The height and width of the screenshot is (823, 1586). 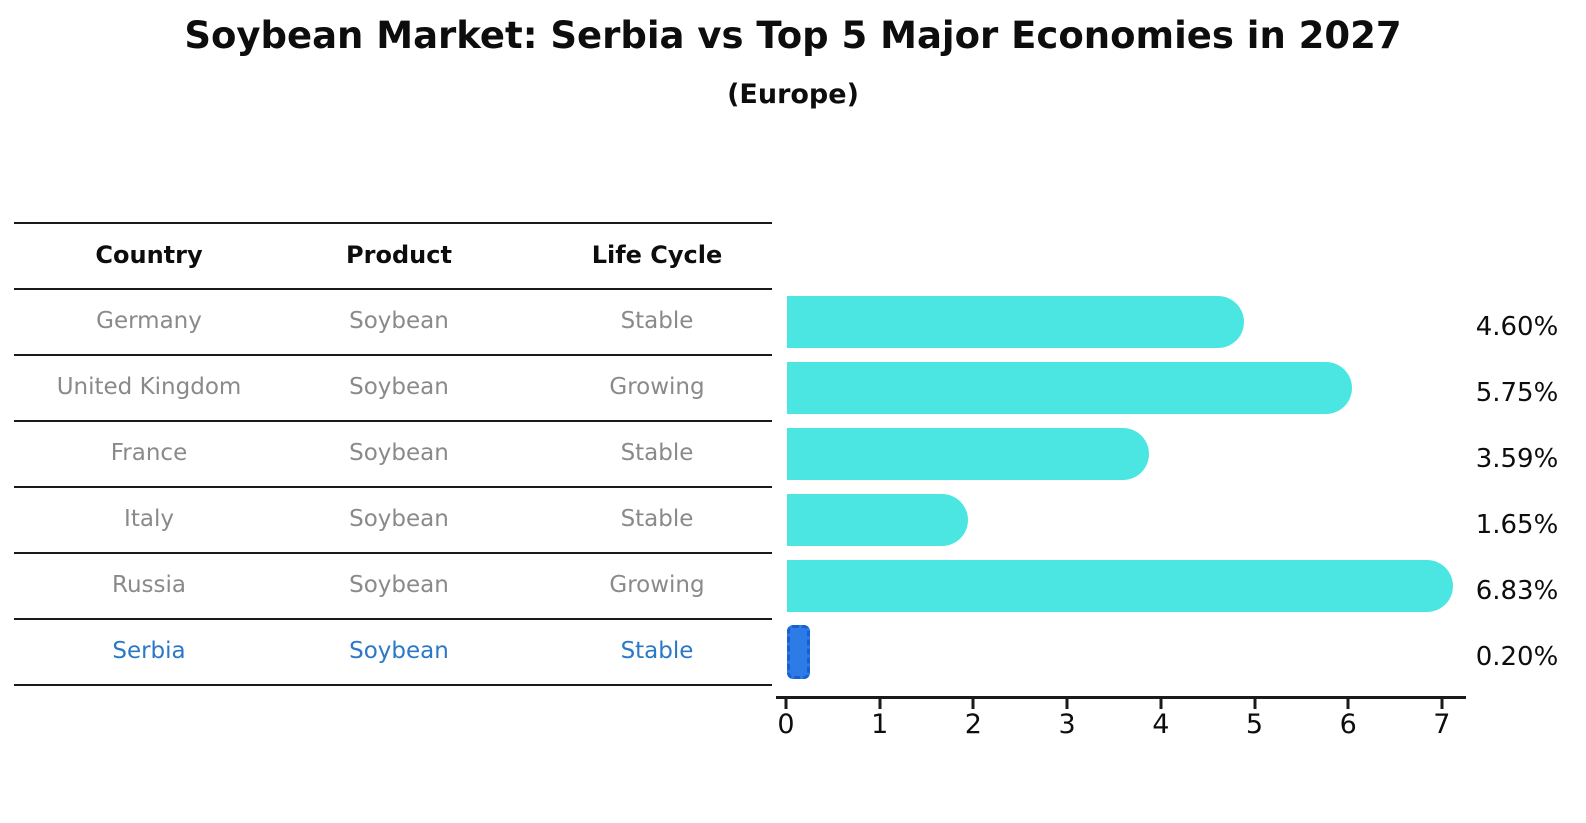 I want to click on x-axis-line, so click(x=1121, y=697).